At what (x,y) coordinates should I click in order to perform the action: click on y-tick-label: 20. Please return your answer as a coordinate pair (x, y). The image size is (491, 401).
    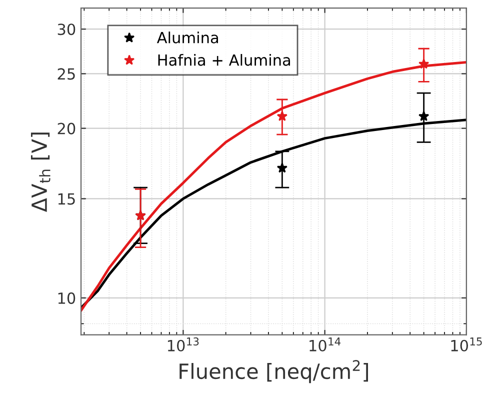
    Looking at the image, I should click on (67, 128).